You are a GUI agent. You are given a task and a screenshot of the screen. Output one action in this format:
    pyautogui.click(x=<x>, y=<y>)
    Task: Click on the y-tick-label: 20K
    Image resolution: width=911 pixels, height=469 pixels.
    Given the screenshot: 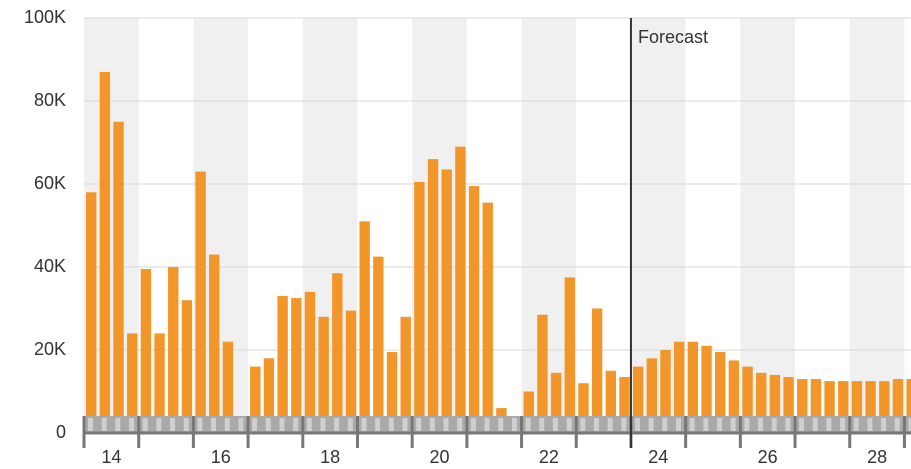 What is the action you would take?
    pyautogui.click(x=50, y=349)
    